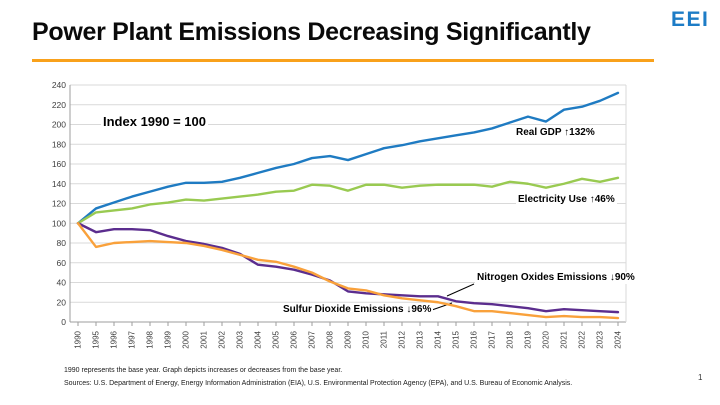  Describe the element at coordinates (357, 310) in the screenshot. I see `series-label-sulfur-dioxide: Sulfur Dioxide Emissions ↓96%` at that location.